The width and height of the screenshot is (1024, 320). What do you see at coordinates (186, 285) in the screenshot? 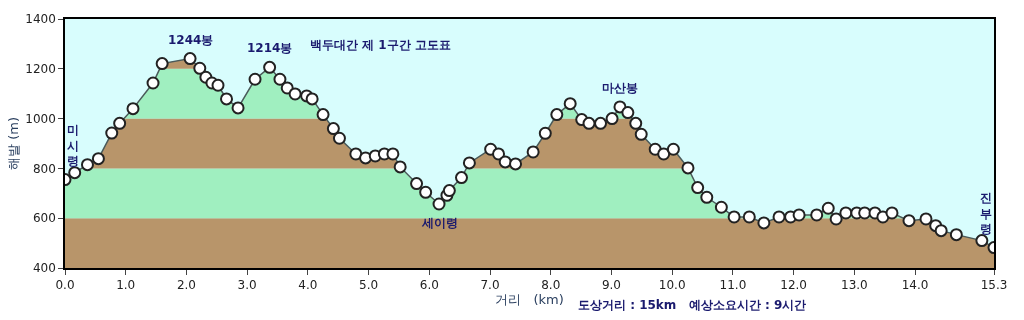
I see `x-tick-label: 2.0` at bounding box center [186, 285].